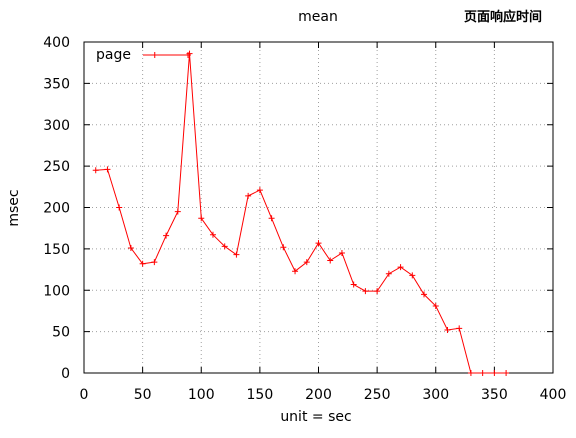 This screenshot has height=438, width=576. What do you see at coordinates (553, 395) in the screenshot?
I see `x-tick-label: 400` at bounding box center [553, 395].